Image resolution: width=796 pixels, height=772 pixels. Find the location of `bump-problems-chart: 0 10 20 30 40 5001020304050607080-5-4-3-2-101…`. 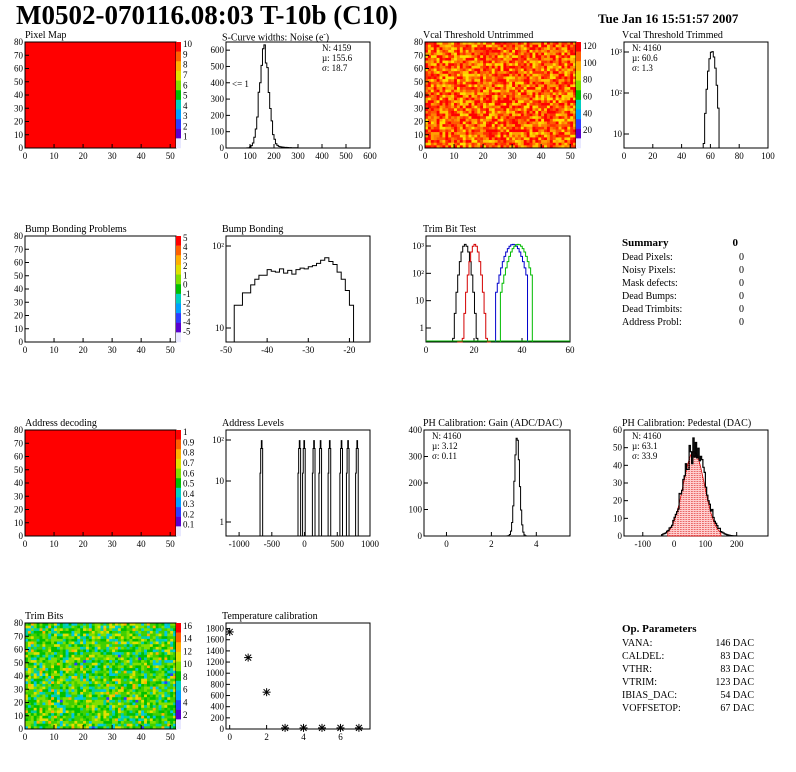

bump-problems-chart: 0 10 20 30 40 5001020304050607080-5-4-3-2-101… is located at coordinates (102, 293).